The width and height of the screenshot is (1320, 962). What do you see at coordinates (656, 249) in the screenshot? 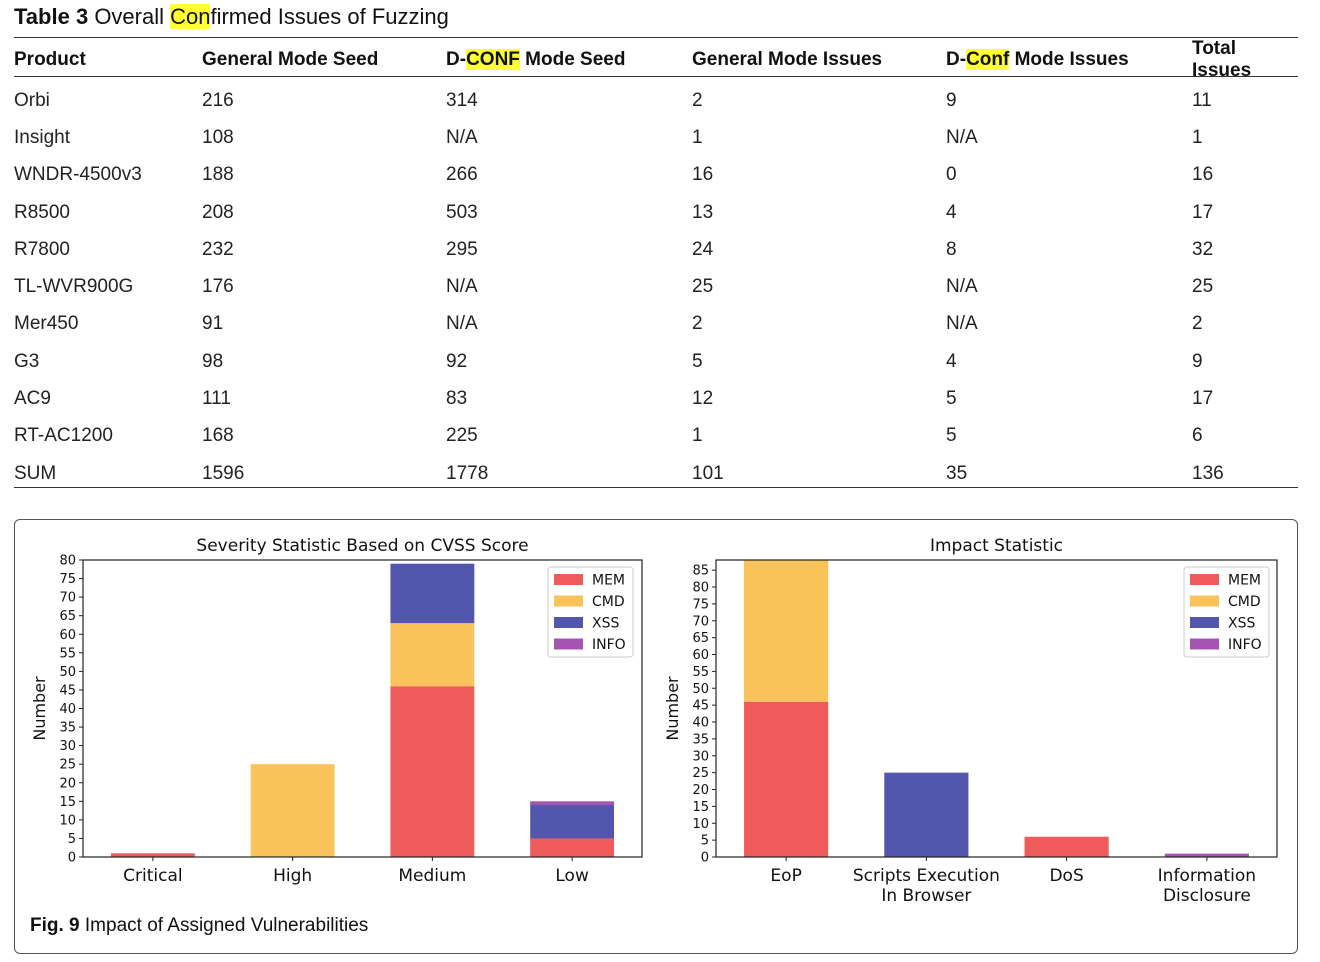
I see `table-row: R7800 232 295 24 8 32` at bounding box center [656, 249].